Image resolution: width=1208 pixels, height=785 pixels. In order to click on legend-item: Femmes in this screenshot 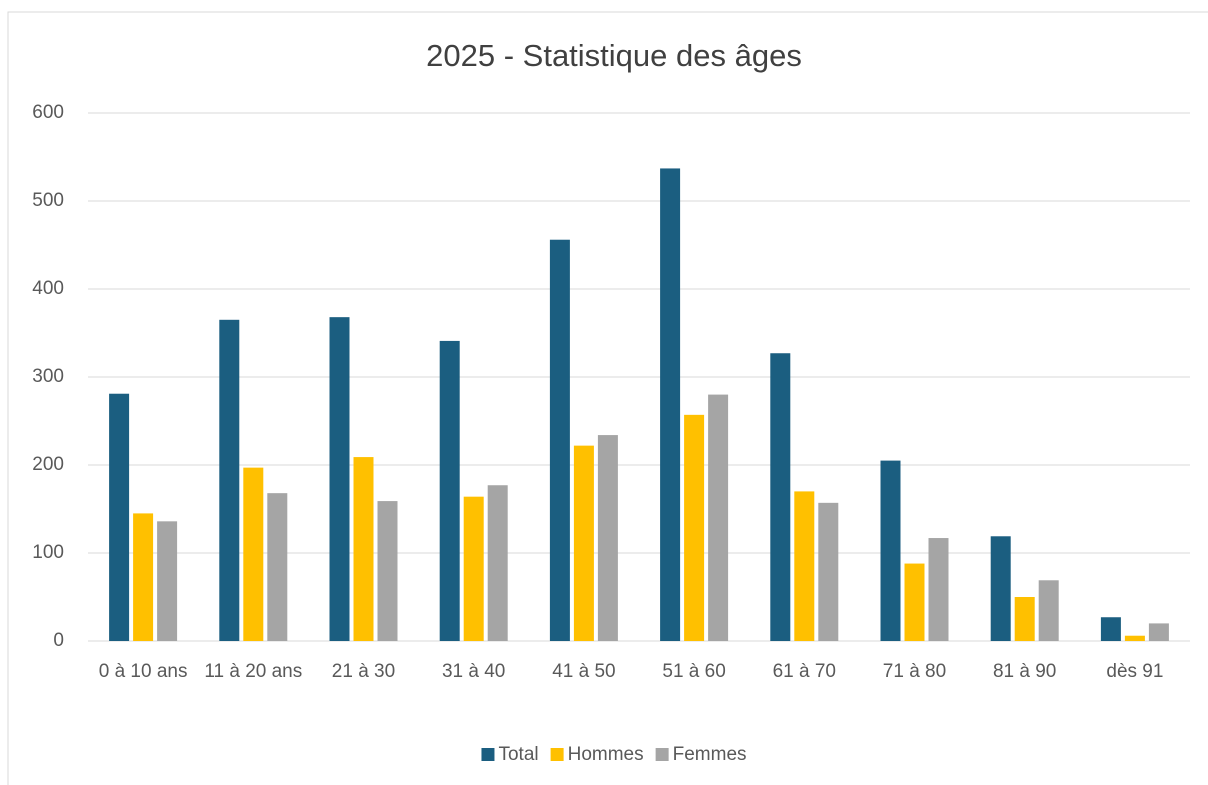, I will do `click(701, 754)`.